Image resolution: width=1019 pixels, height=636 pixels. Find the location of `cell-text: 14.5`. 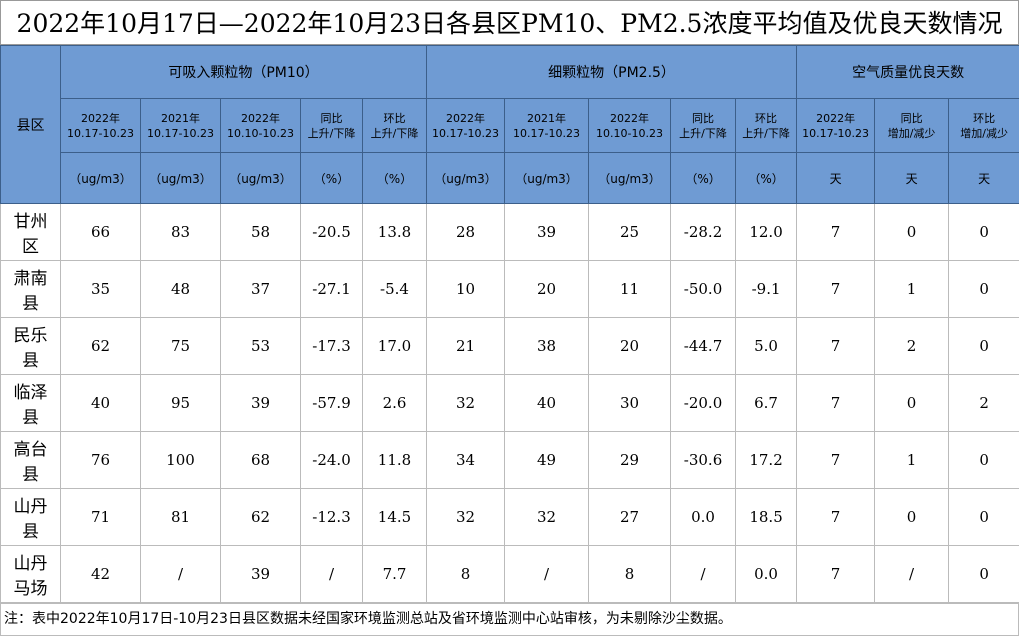

cell-text: 14.5 is located at coordinates (394, 517).